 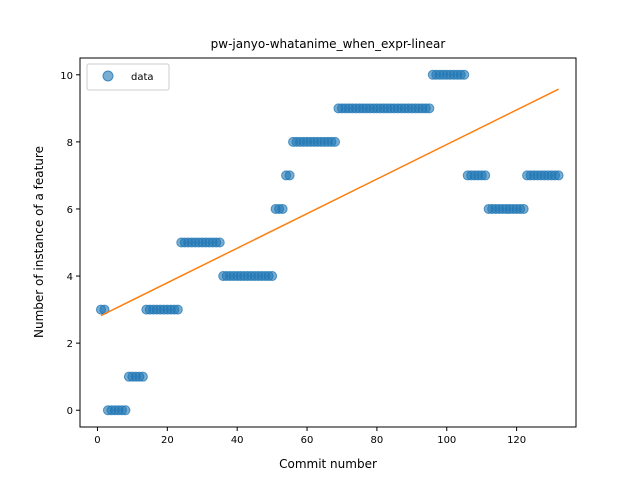 What do you see at coordinates (108, 76) in the screenshot?
I see `legend-marker-data` at bounding box center [108, 76].